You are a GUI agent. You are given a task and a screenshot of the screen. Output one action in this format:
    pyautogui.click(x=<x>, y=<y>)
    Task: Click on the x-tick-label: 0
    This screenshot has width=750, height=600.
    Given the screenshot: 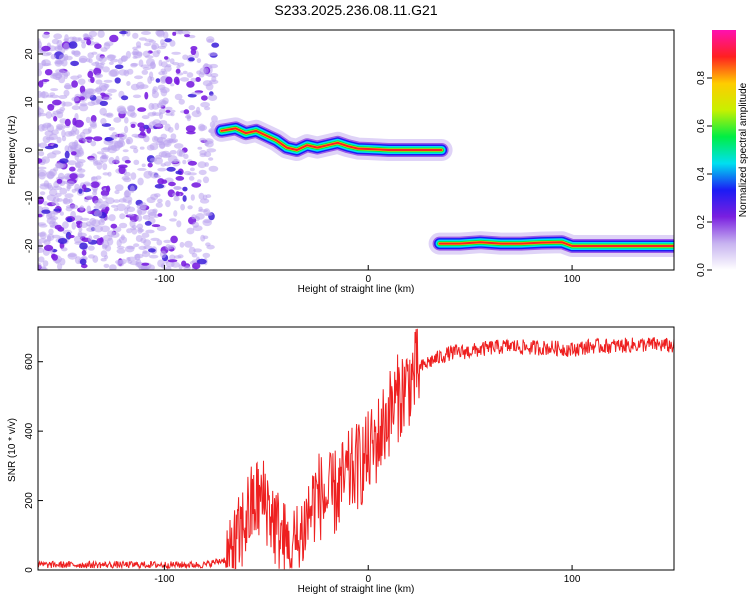 What is the action you would take?
    pyautogui.click(x=368, y=279)
    